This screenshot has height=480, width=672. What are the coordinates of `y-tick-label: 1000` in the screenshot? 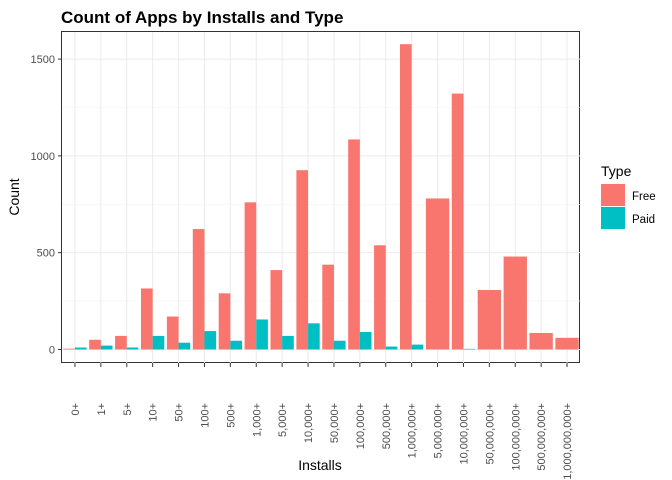 It's located at (43, 157).